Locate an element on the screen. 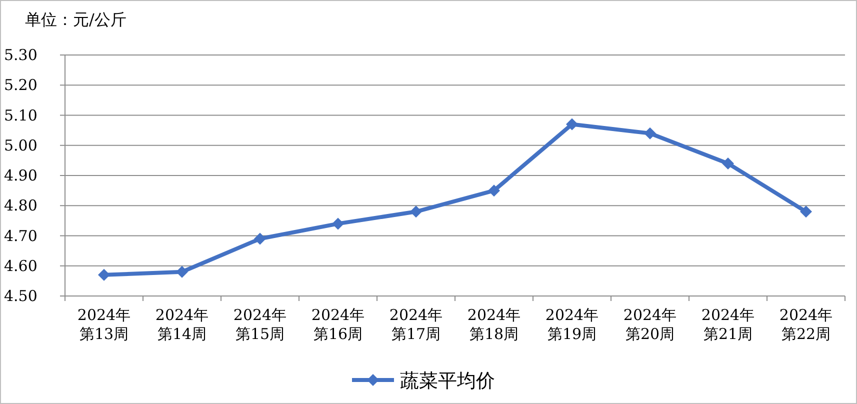  y-tick-label: 5.30 is located at coordinates (21, 55).